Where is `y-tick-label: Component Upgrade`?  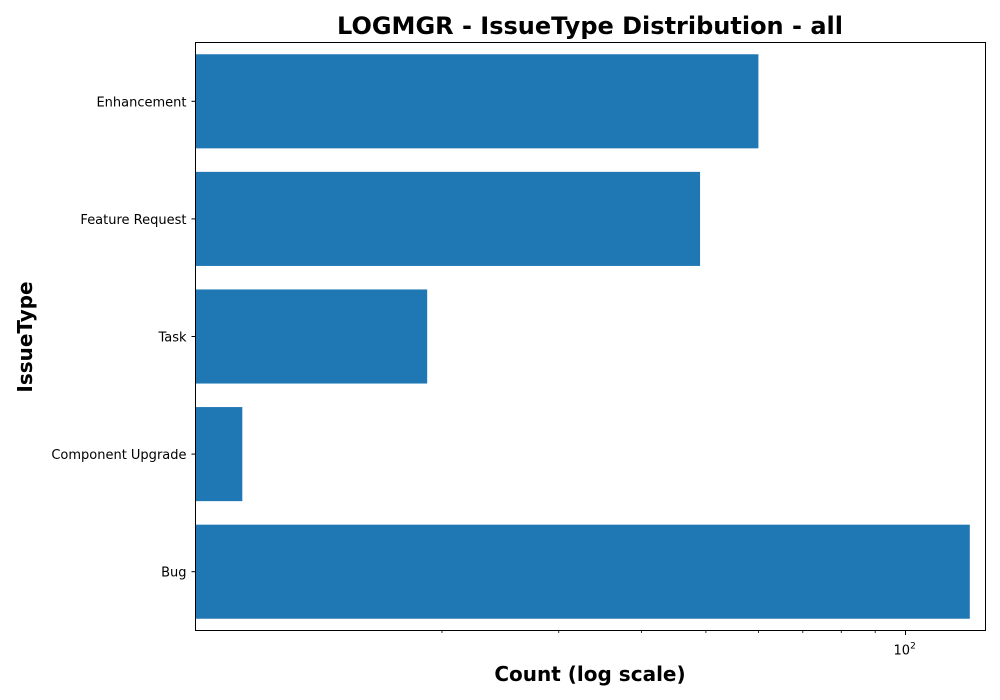 y-tick-label: Component Upgrade is located at coordinates (118, 455).